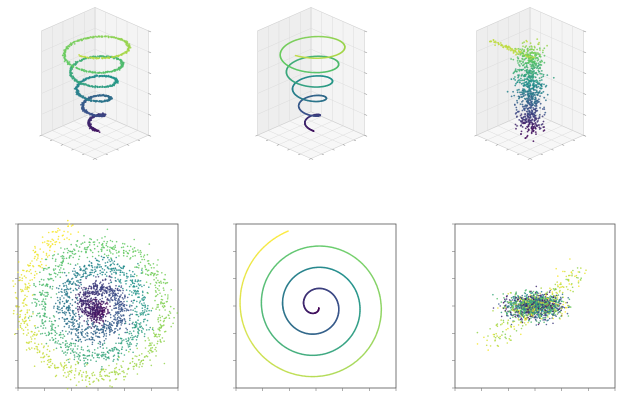 This screenshot has height=405, width=620. I want to click on scatter-points, so click(522, 90).